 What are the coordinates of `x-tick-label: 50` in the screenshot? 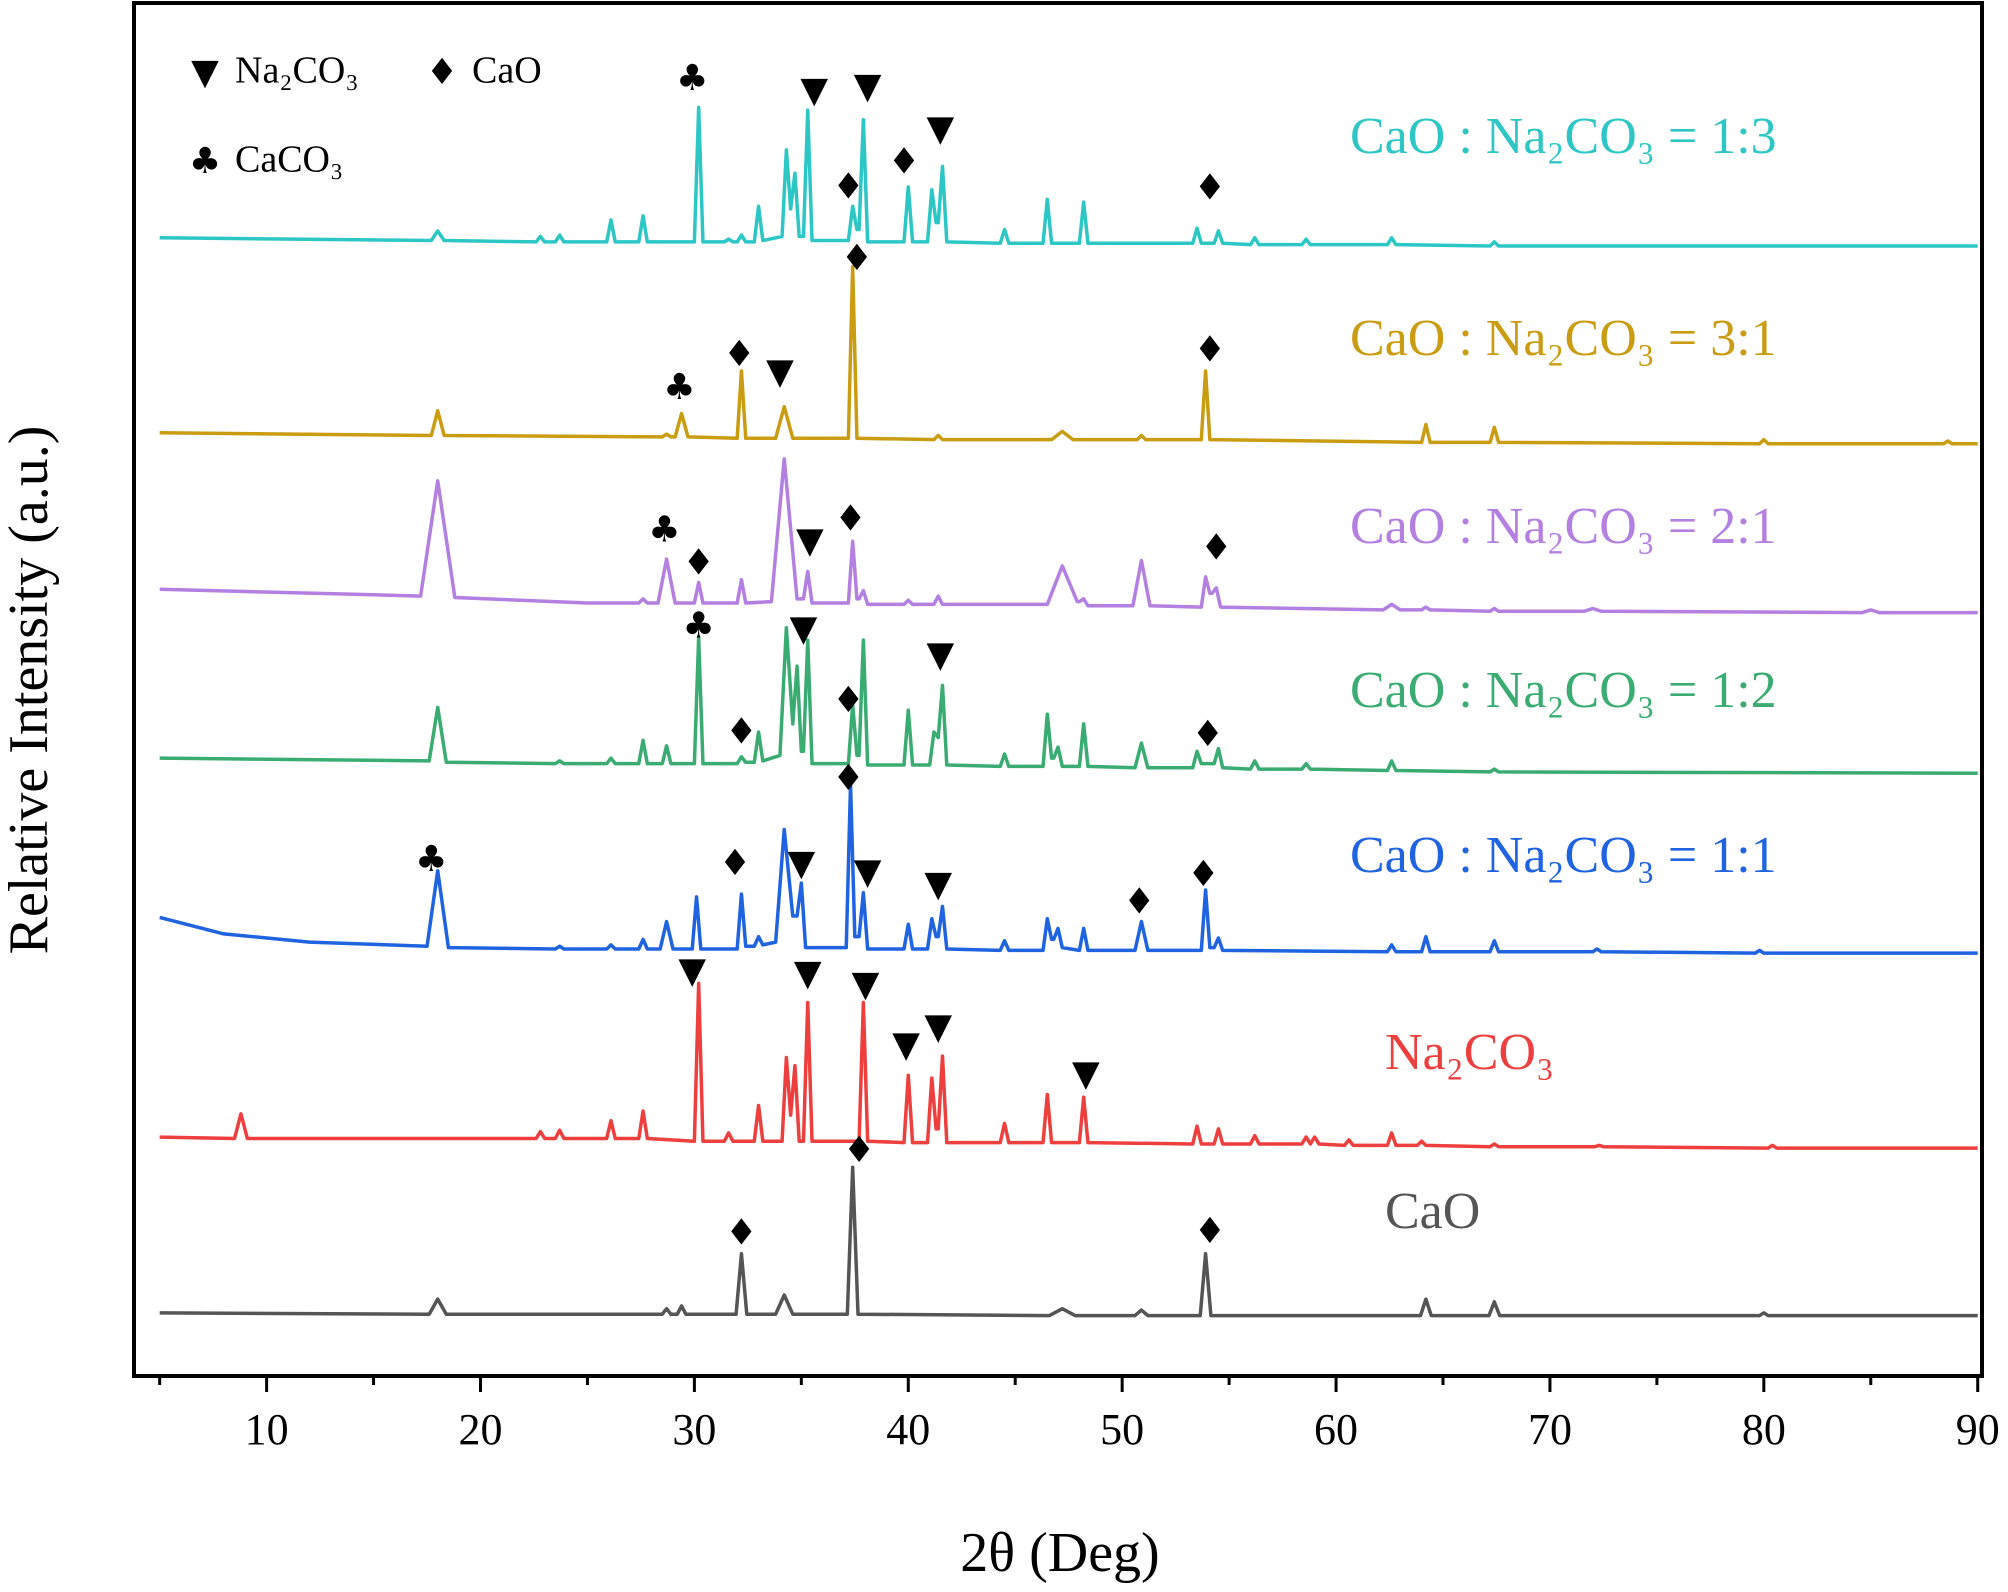 It's located at (1122, 1429).